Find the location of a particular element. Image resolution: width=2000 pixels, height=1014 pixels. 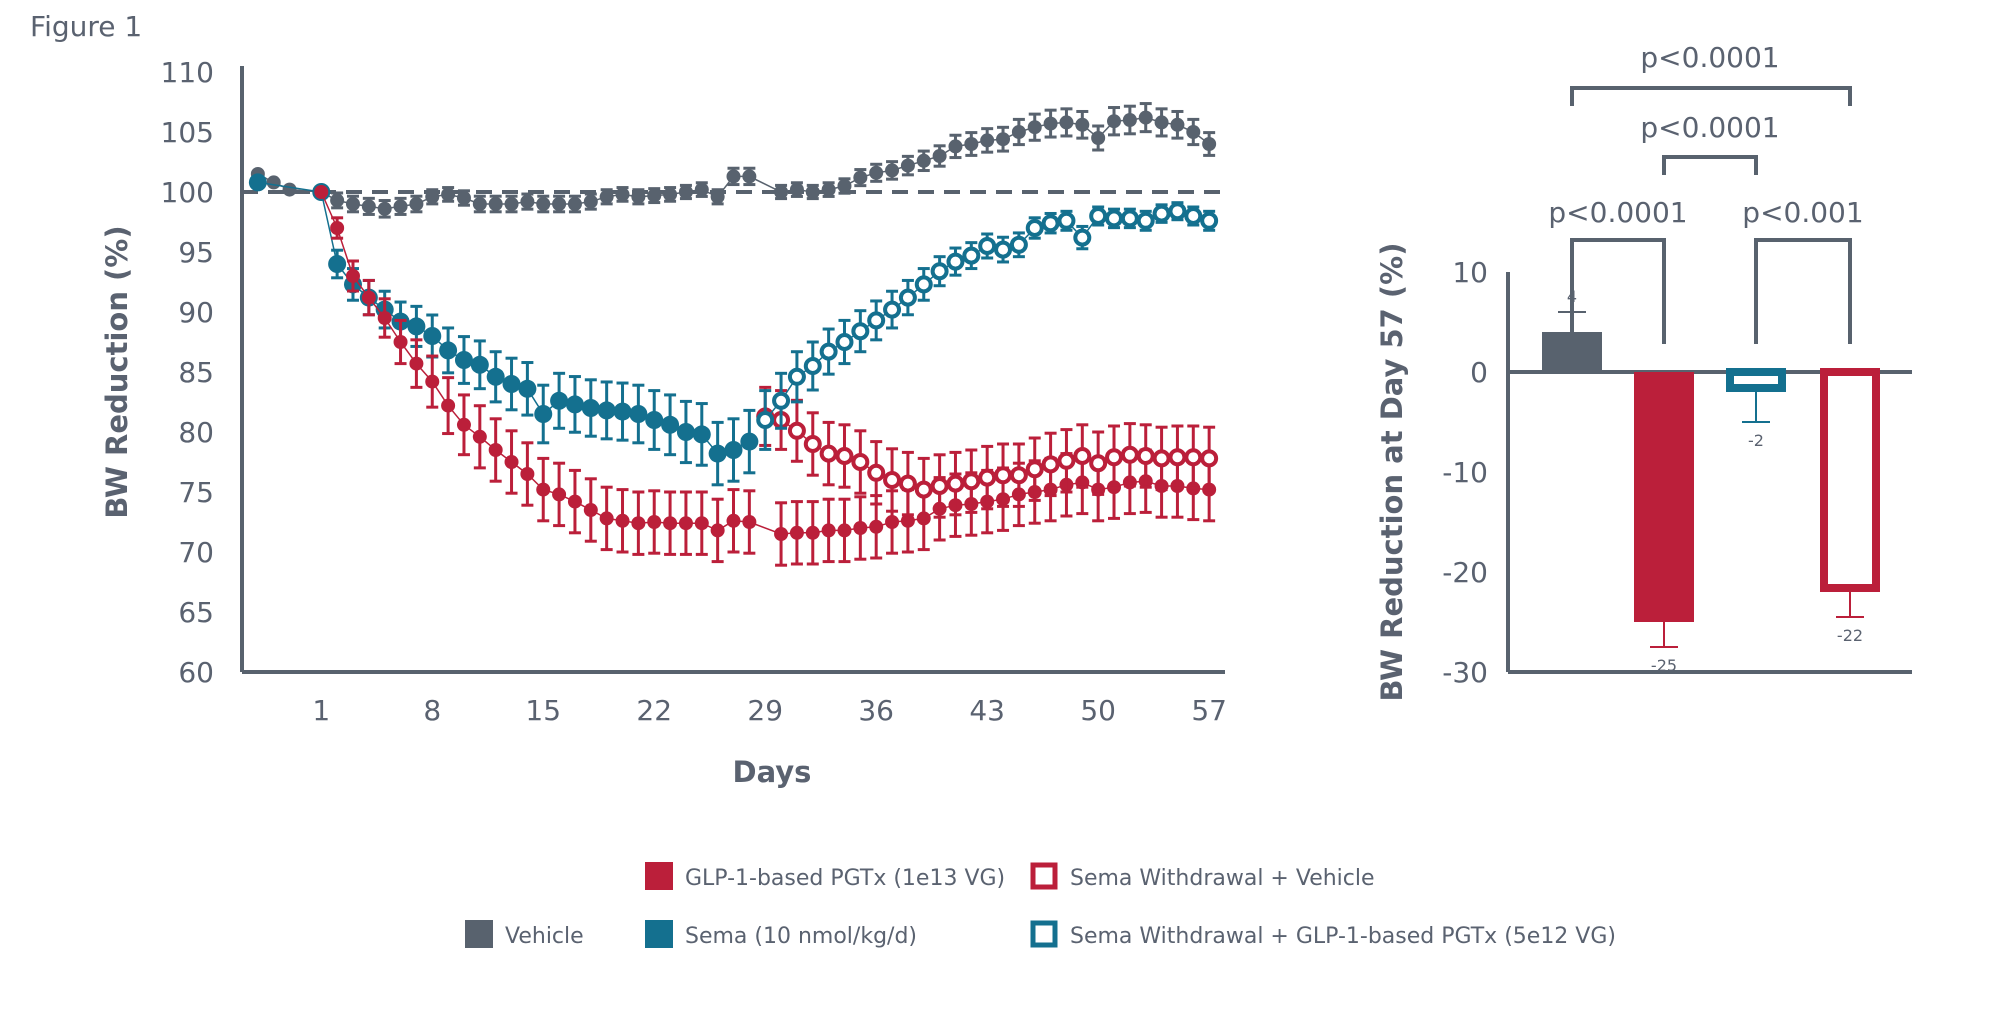

x-tick-label: 22 is located at coordinates (654, 710).